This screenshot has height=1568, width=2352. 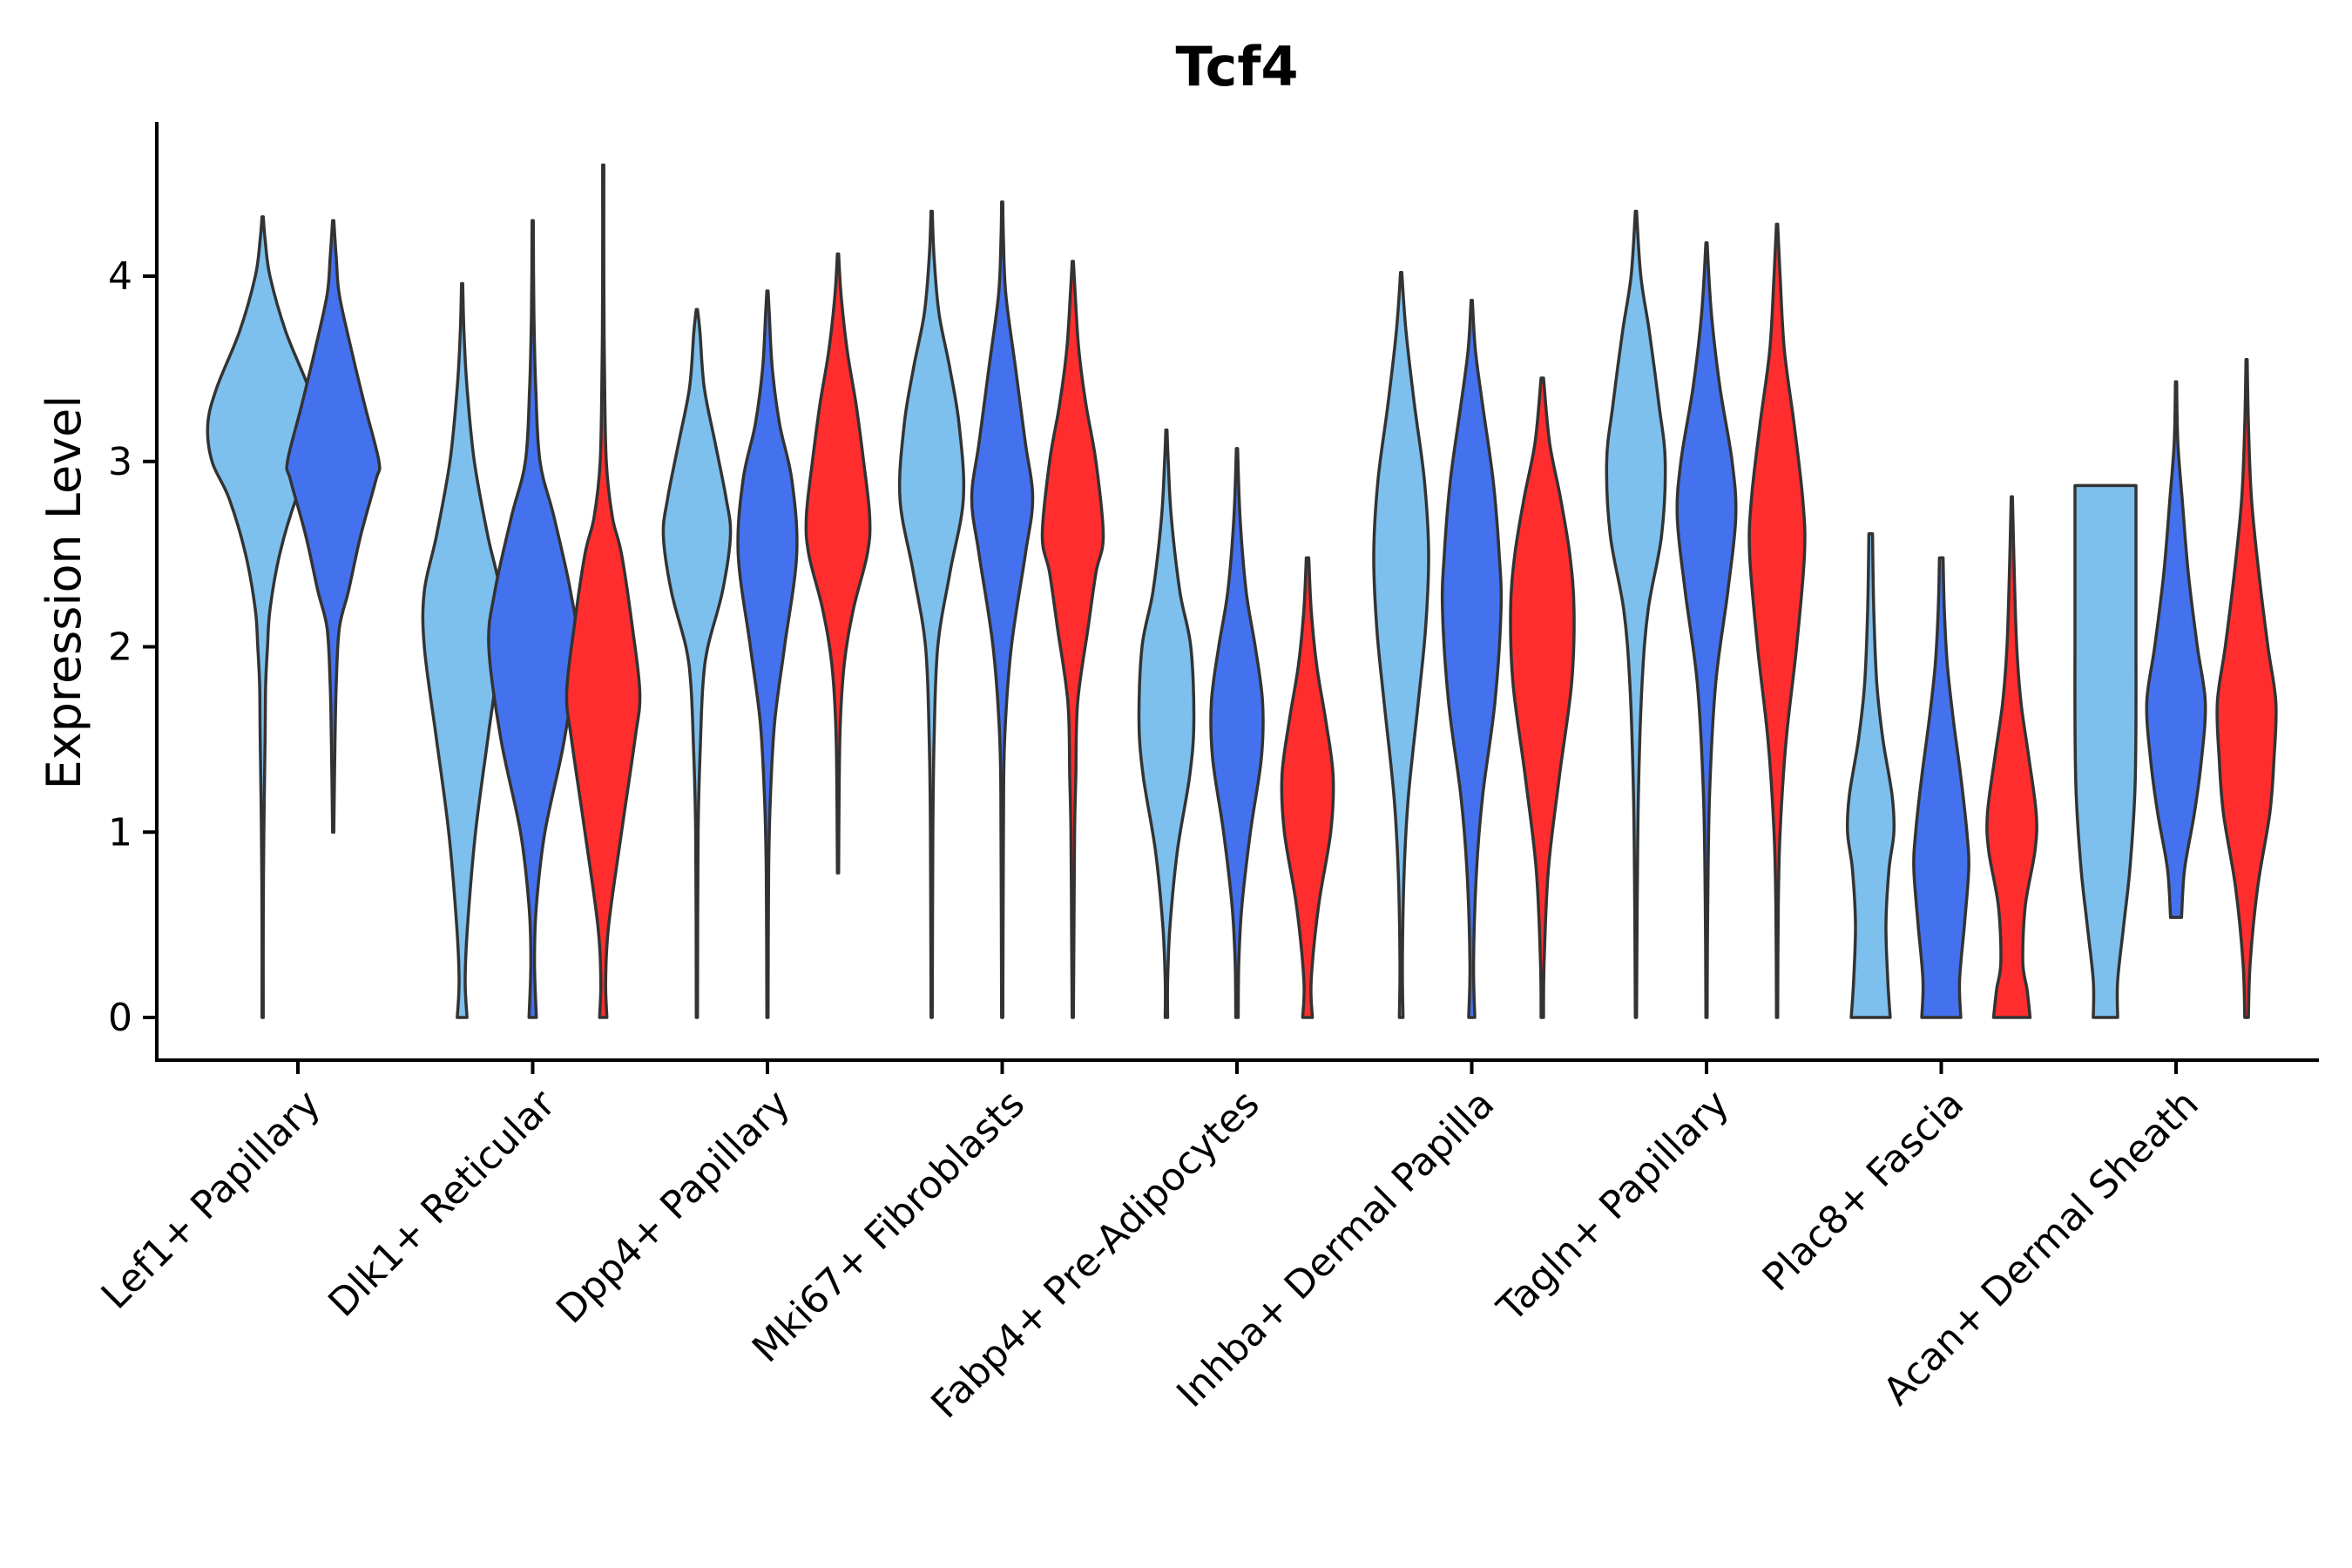 What do you see at coordinates (120, 1018) in the screenshot?
I see `y-tick-label: 0` at bounding box center [120, 1018].